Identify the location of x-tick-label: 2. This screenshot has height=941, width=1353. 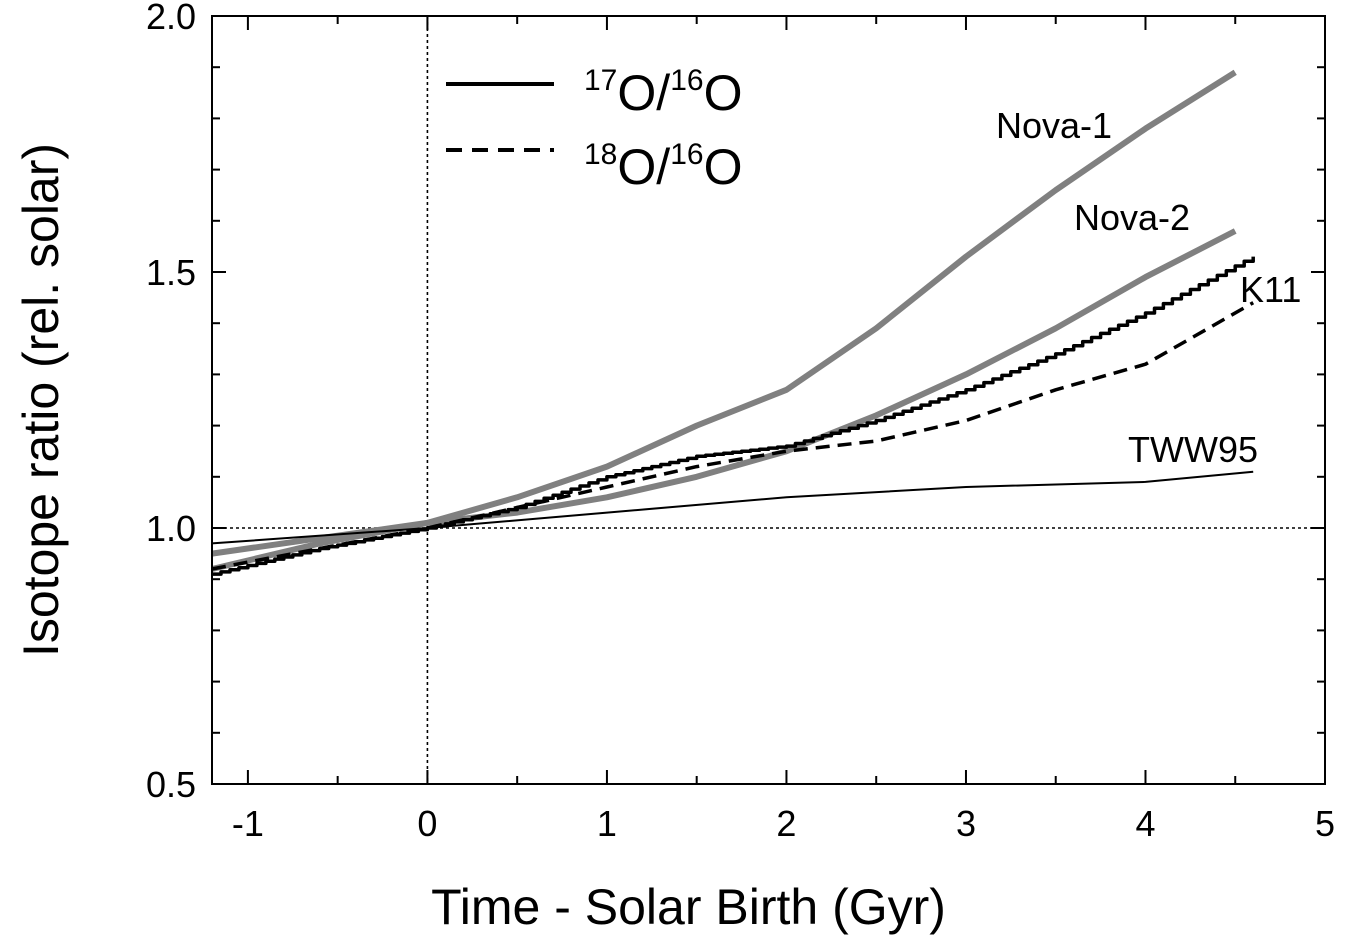
(786, 823).